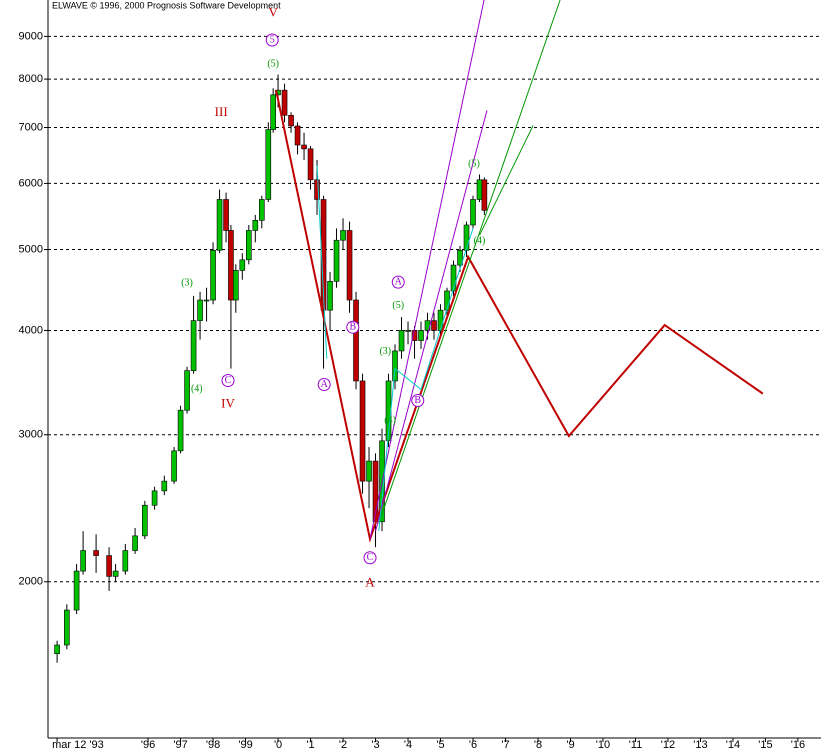 The image size is (821, 752). I want to click on y-tick-label: 7000, so click(31, 127).